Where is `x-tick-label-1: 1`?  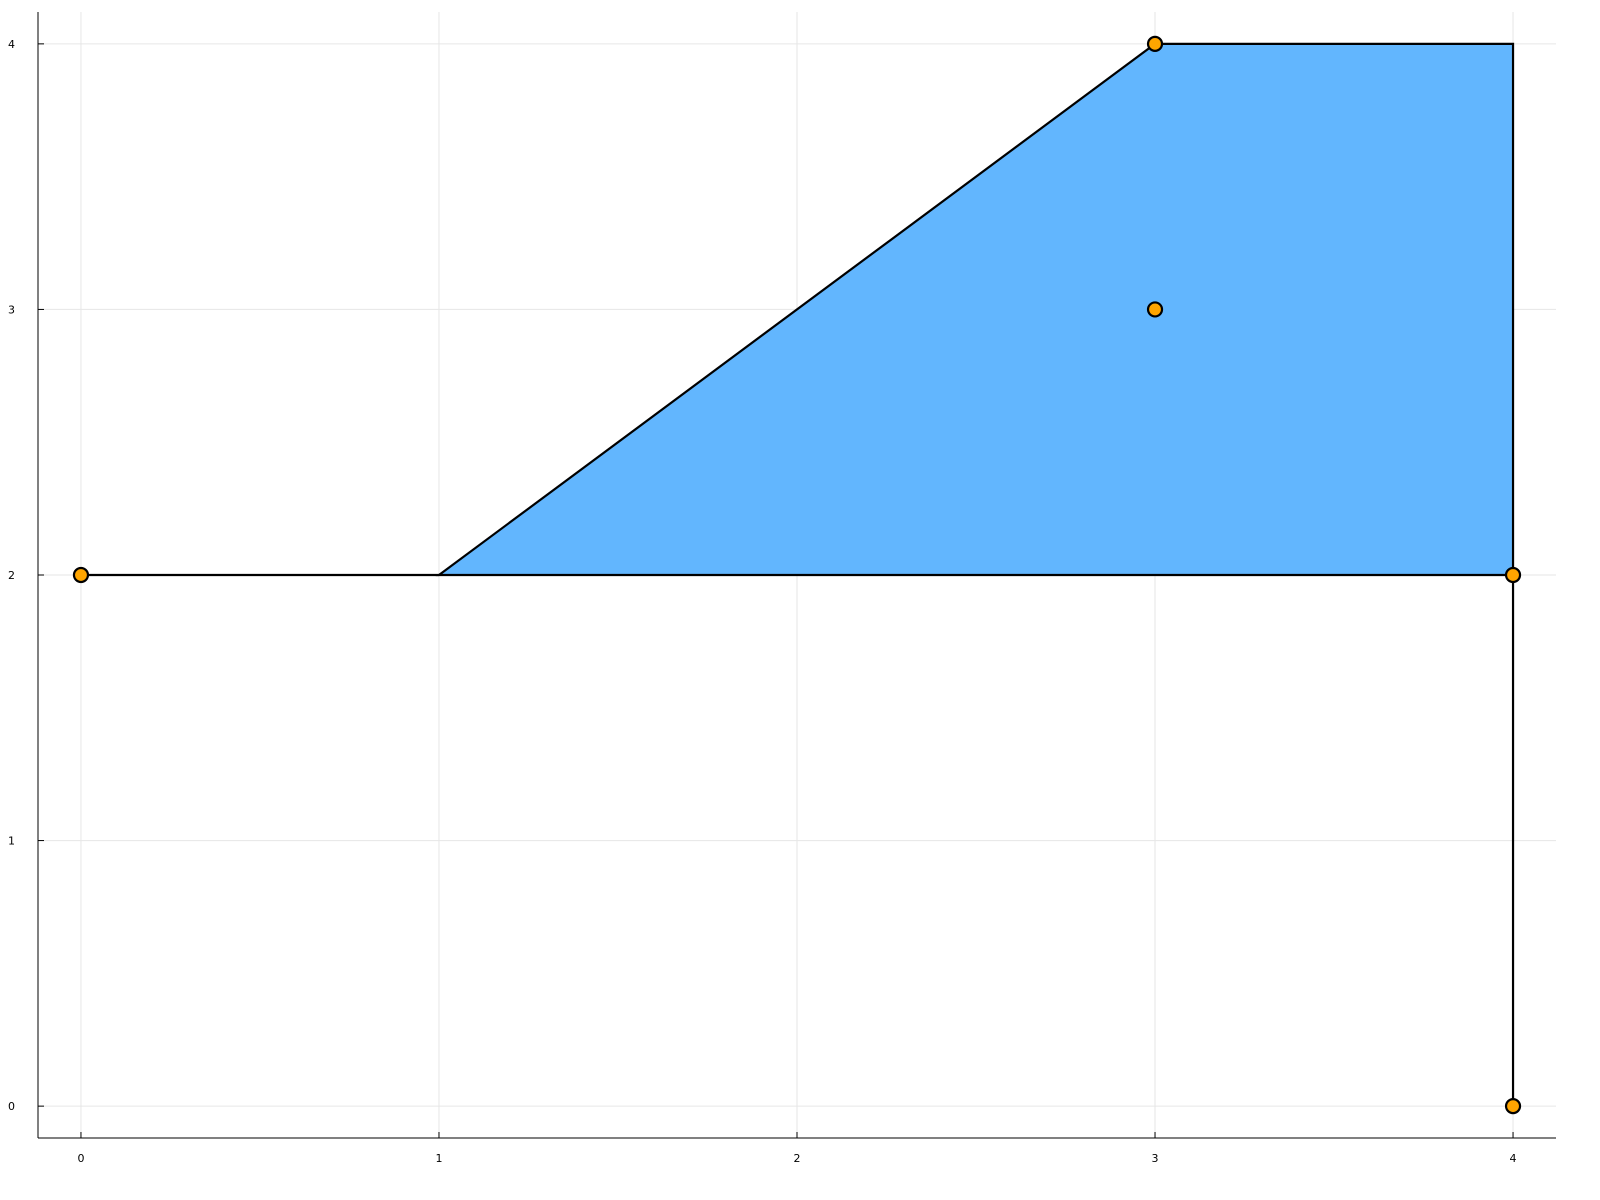 x-tick-label-1: 1 is located at coordinates (438, 1158).